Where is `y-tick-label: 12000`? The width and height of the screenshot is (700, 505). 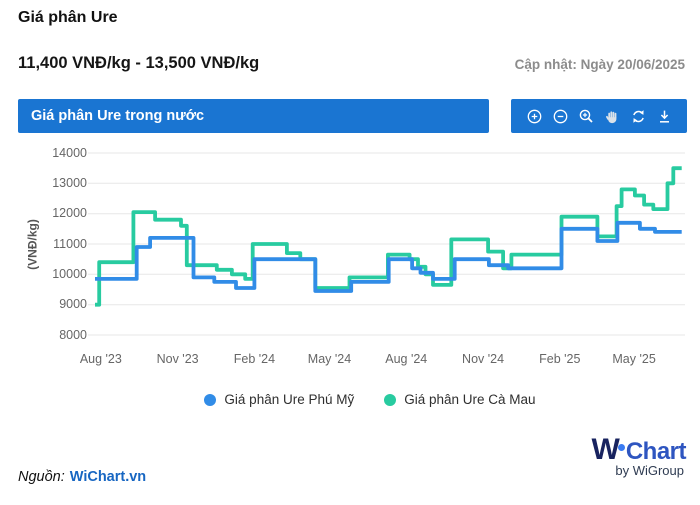 y-tick-label: 12000 is located at coordinates (69, 213).